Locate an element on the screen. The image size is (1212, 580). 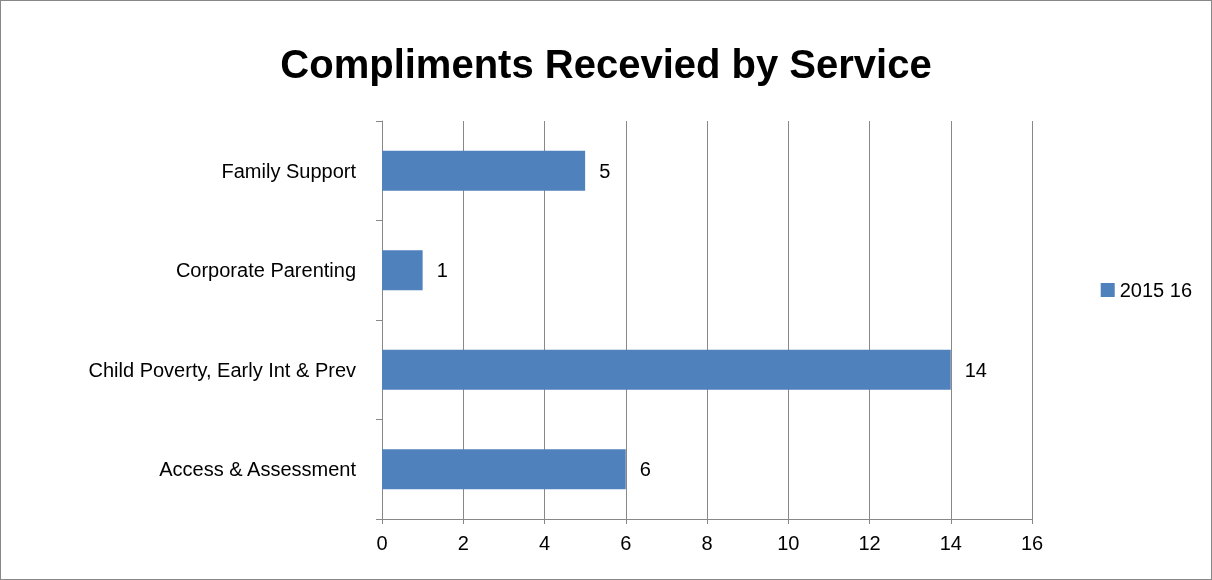
x-tick-label: 14 is located at coordinates (950, 543).